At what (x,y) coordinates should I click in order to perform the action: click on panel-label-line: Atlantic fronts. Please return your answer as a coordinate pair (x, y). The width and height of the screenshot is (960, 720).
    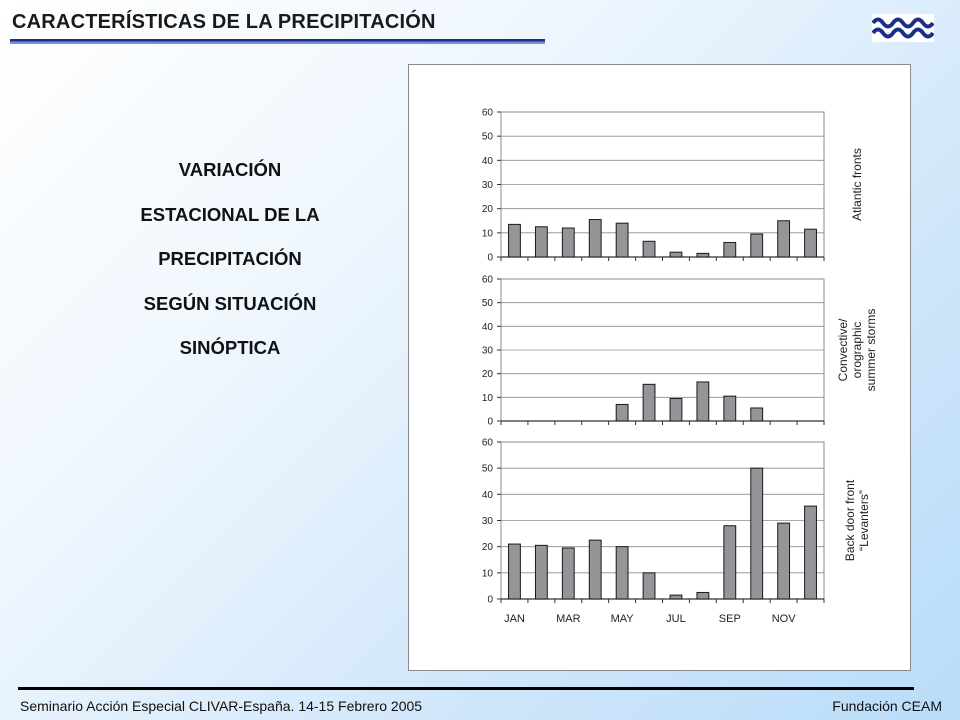
    Looking at the image, I should click on (857, 184).